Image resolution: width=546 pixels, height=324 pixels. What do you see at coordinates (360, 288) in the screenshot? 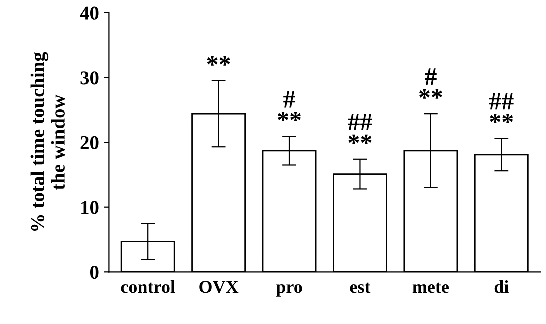
I see `x-tick-label: est` at bounding box center [360, 288].